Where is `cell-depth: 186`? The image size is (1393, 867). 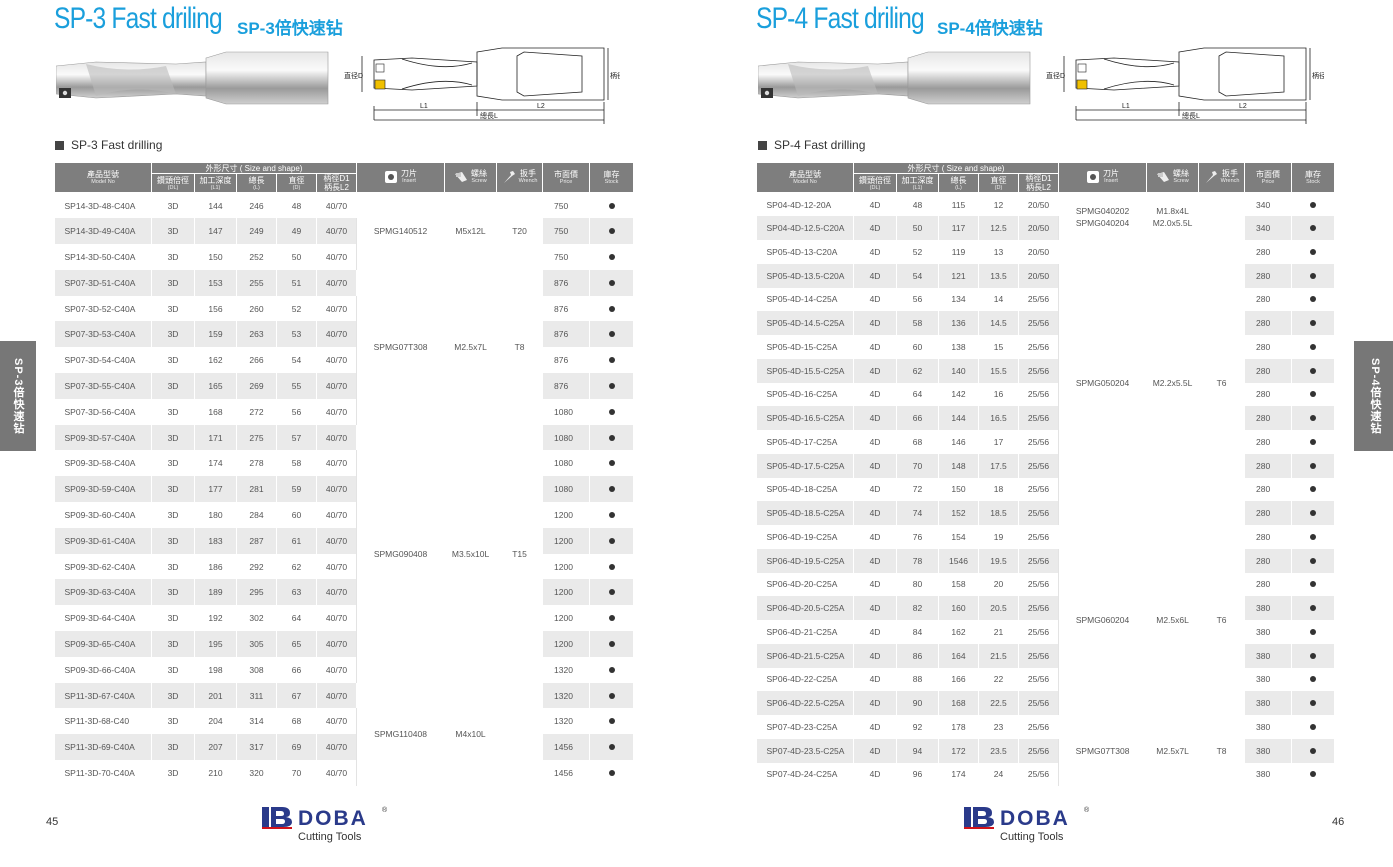
cell-depth: 186 is located at coordinates (215, 566).